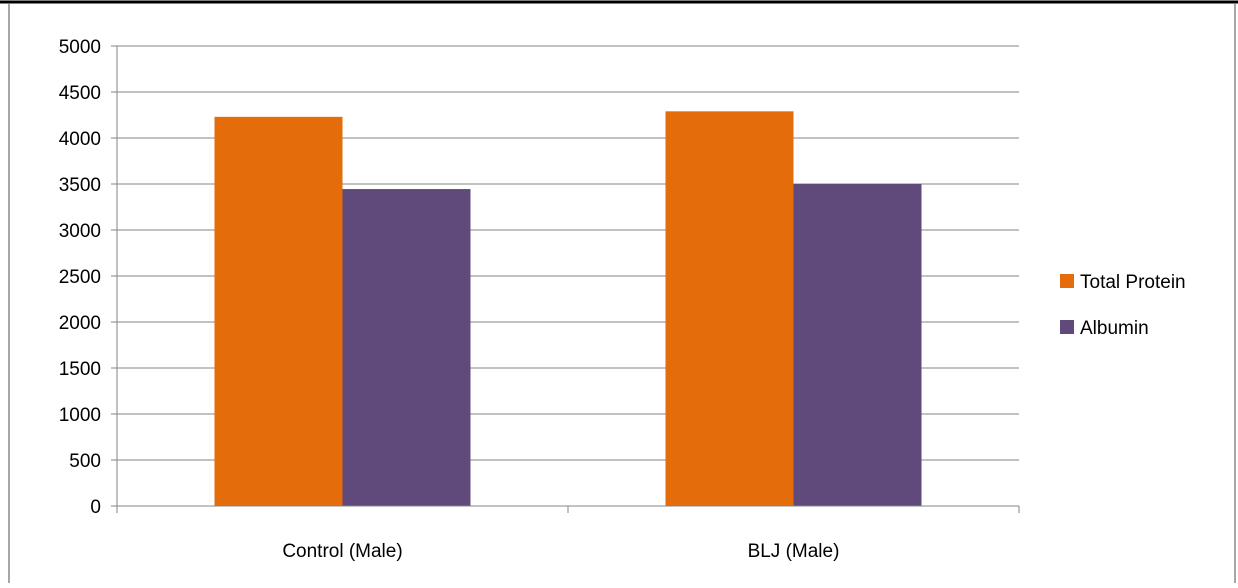 The image size is (1238, 588). What do you see at coordinates (1123, 305) in the screenshot?
I see `legend: Total Protein Albumin` at bounding box center [1123, 305].